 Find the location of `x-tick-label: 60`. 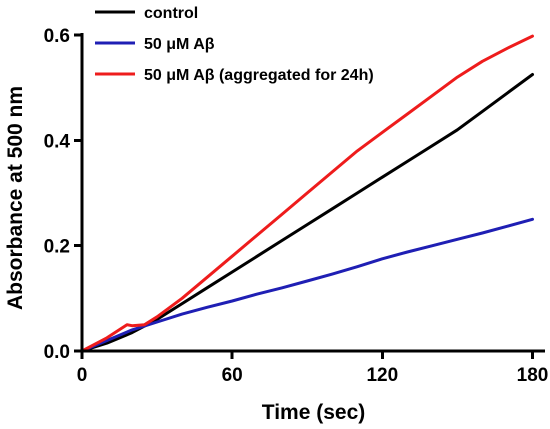

x-tick-label: 60 is located at coordinates (232, 375).